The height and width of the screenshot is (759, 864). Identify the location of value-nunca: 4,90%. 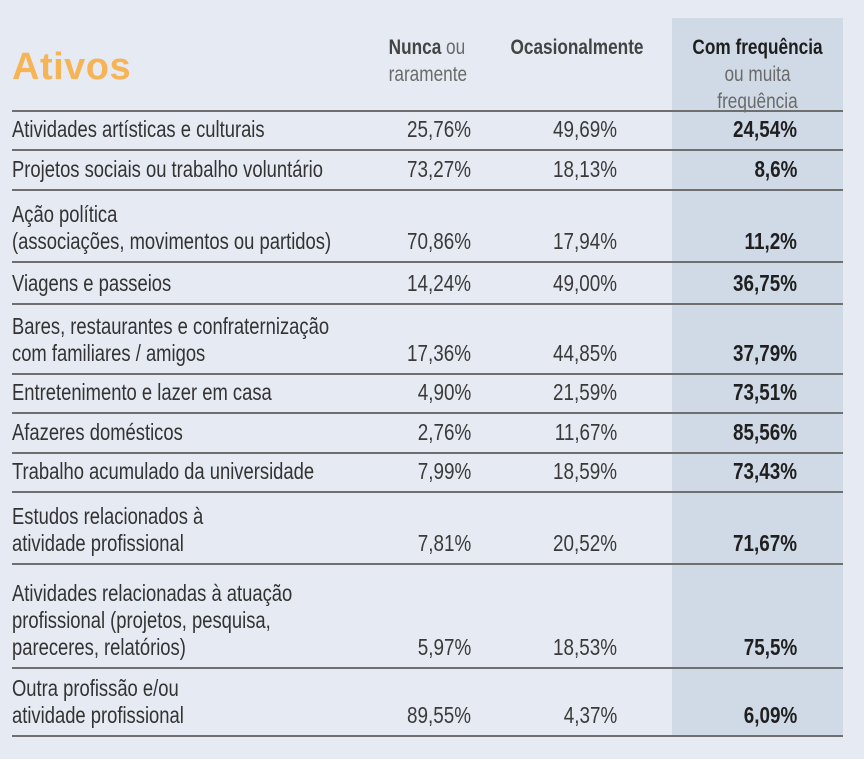
(444, 392).